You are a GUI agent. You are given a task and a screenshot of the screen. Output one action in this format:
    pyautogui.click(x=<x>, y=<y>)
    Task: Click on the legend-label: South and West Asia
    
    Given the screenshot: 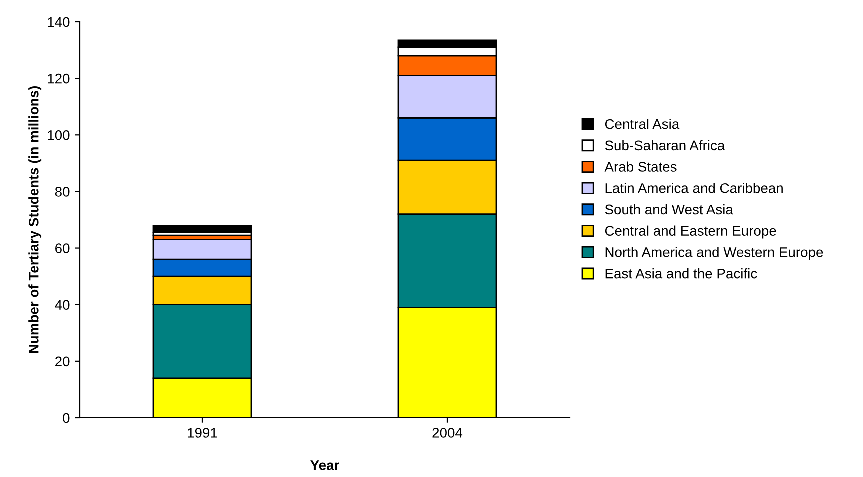 What is the action you would take?
    pyautogui.click(x=669, y=209)
    